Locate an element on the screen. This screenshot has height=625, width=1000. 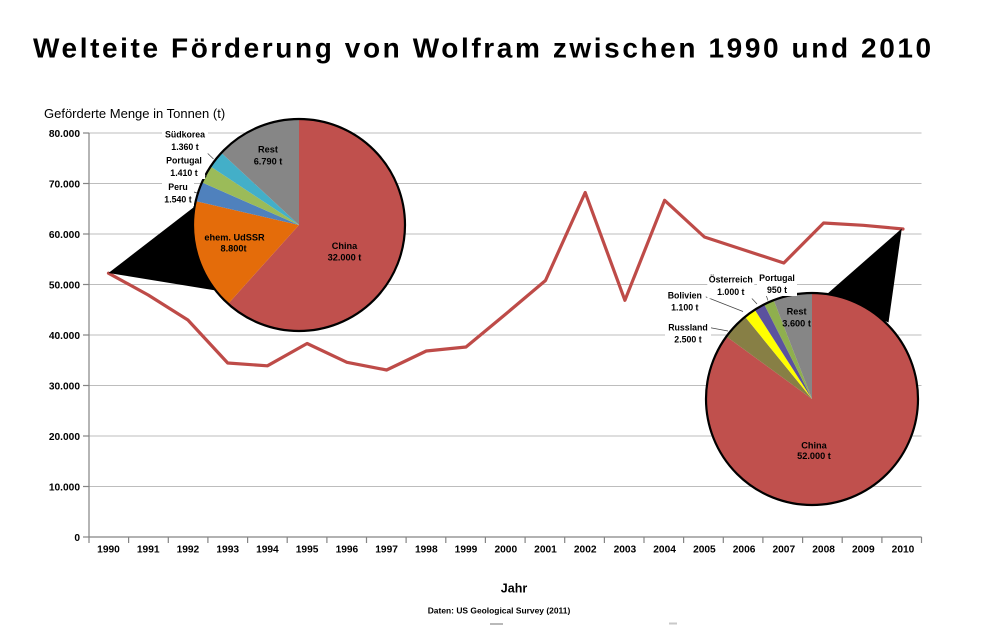
svg-text: 1.410 t is located at coordinates (183, 173).